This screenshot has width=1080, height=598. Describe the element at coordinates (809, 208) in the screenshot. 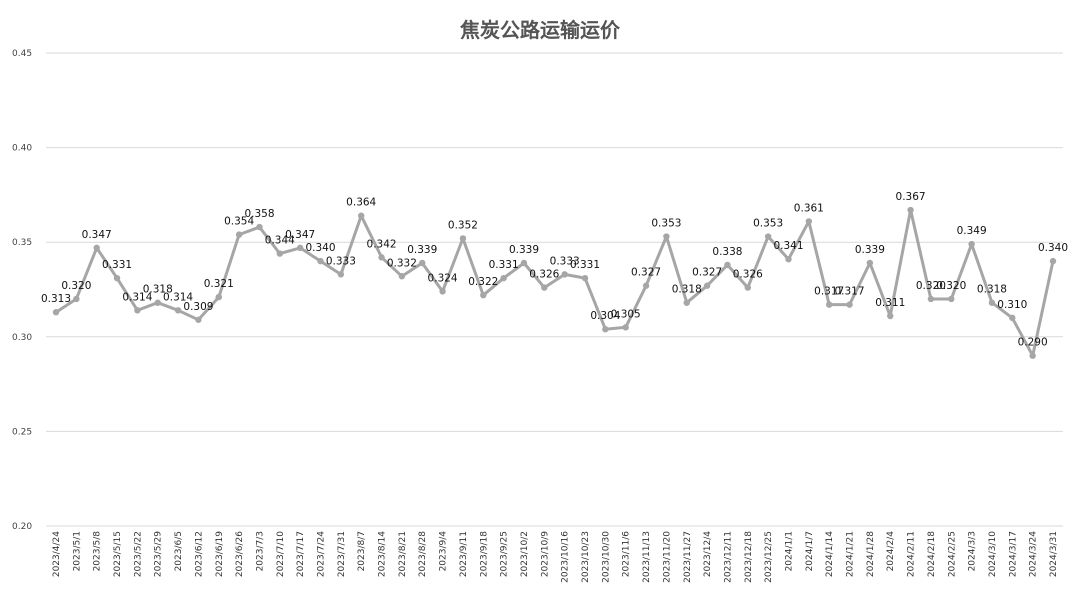

I see `data-label: 0.361` at that location.